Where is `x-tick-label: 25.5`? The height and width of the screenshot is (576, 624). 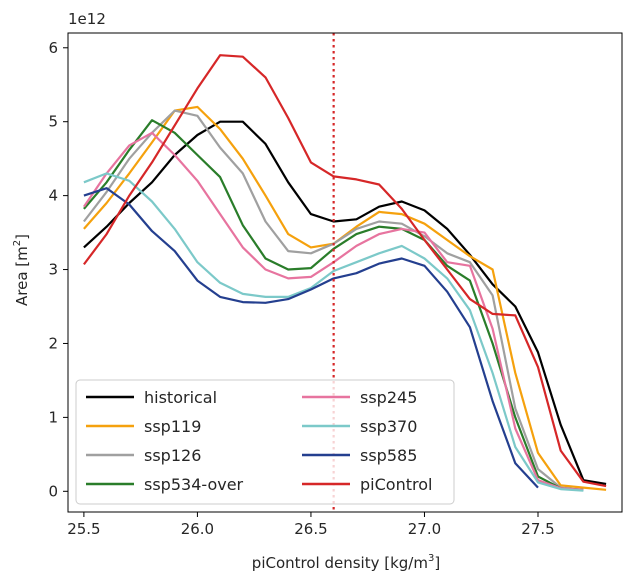 x-tick-label: 25.5 is located at coordinates (83, 529).